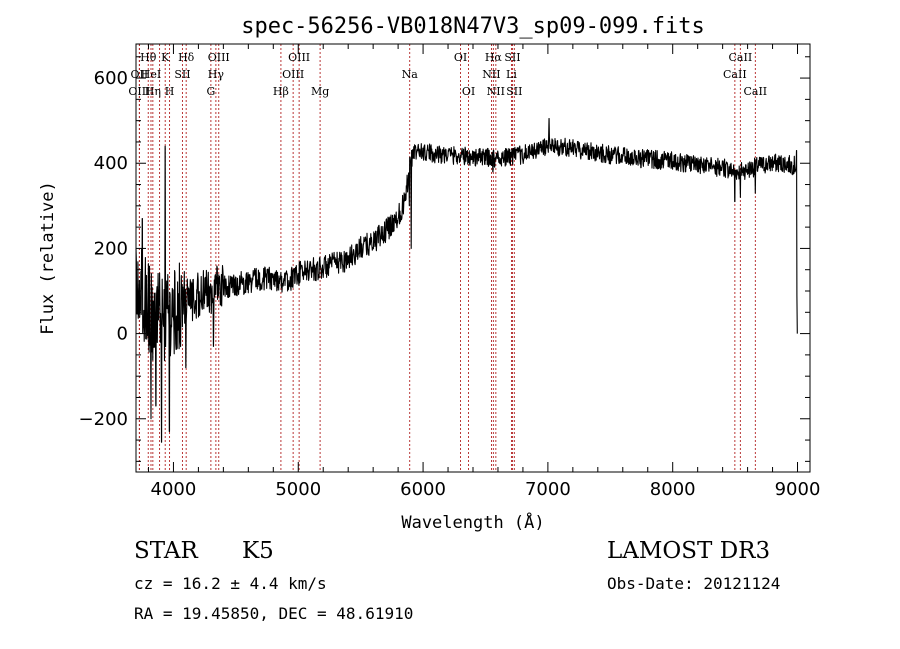 The width and height of the screenshot is (900, 649). I want to click on x-axis-label: Wavelength (Å), so click(472, 522).